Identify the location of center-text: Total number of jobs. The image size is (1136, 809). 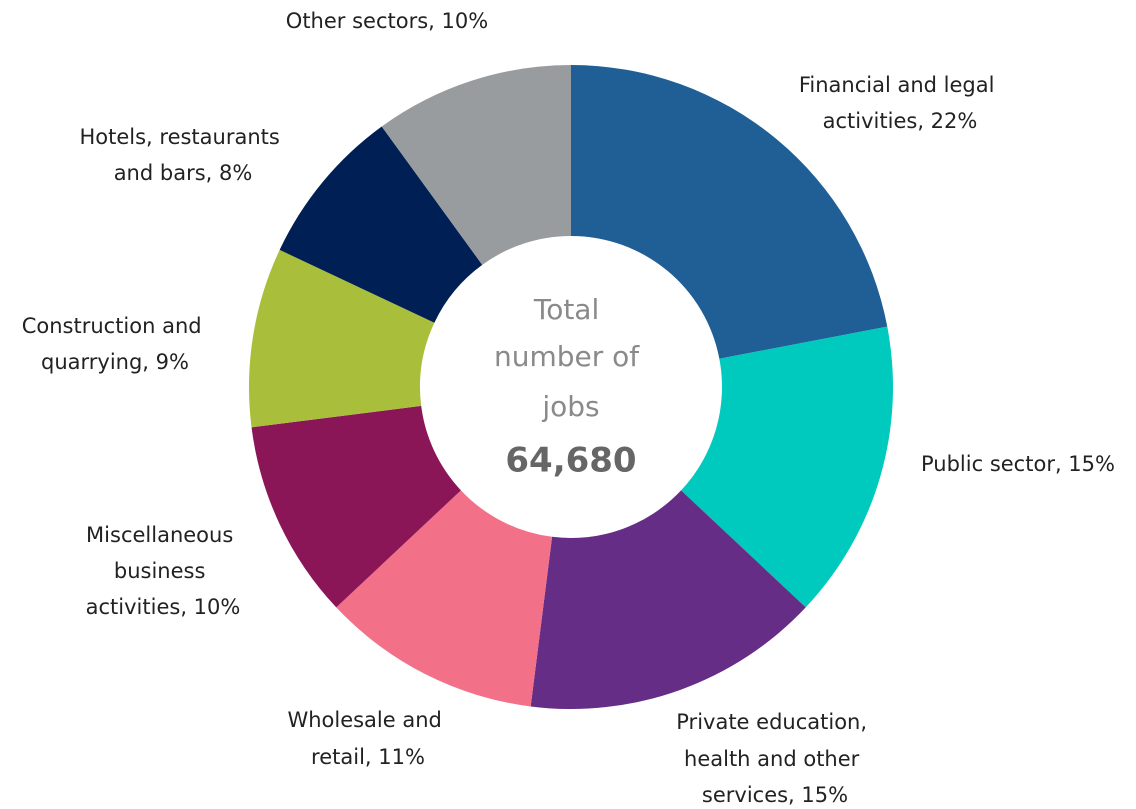
(571, 358).